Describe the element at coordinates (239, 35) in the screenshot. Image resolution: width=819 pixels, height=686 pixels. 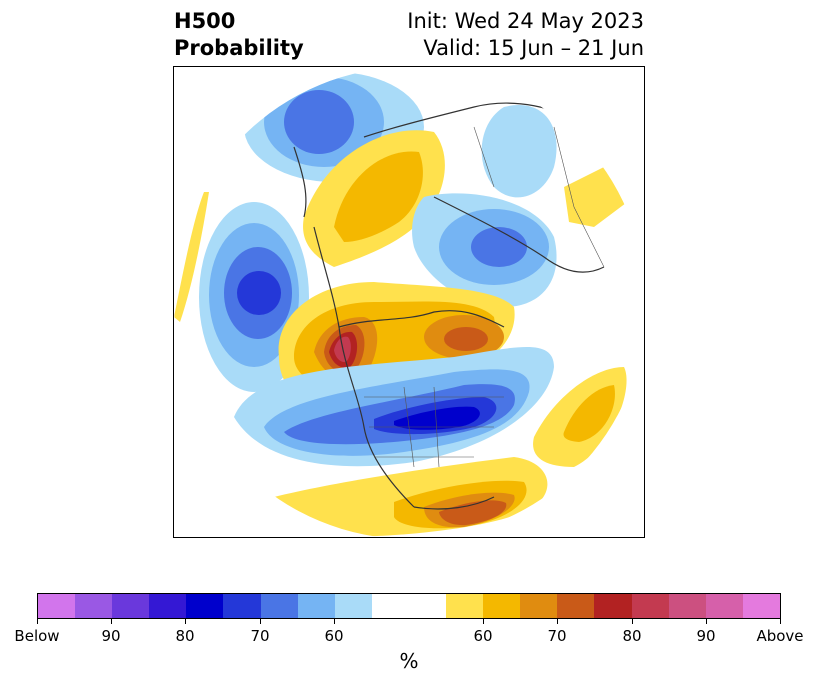
I see `chart-title-left: H500 Probability` at that location.